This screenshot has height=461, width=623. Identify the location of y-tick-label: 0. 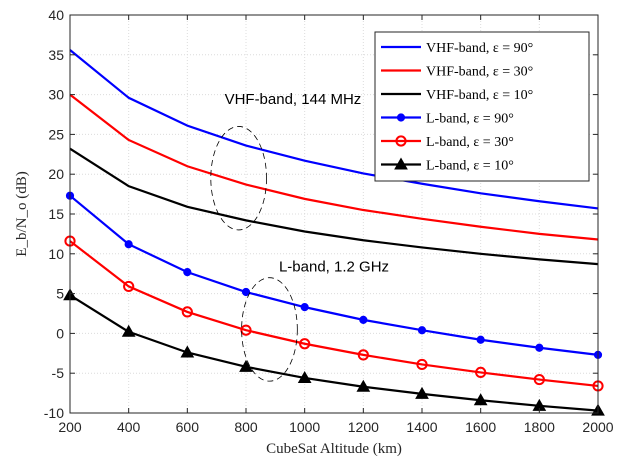
(60, 333).